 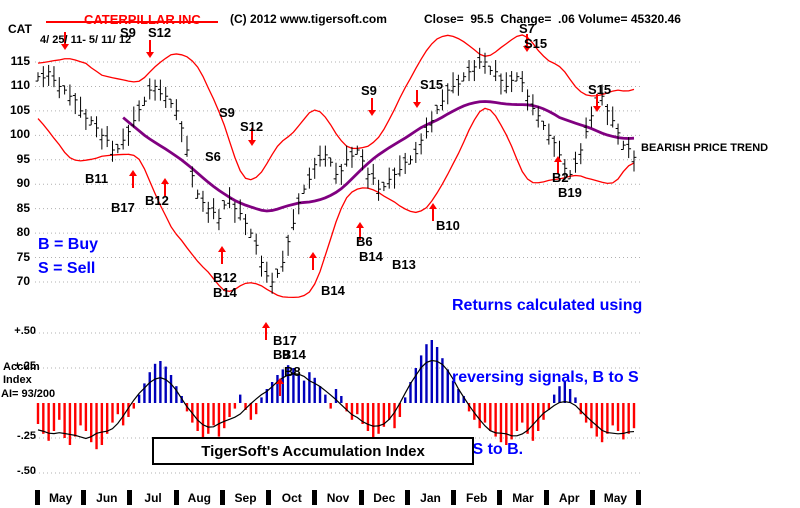 I want to click on signal-label-b13: B13, so click(x=404, y=264).